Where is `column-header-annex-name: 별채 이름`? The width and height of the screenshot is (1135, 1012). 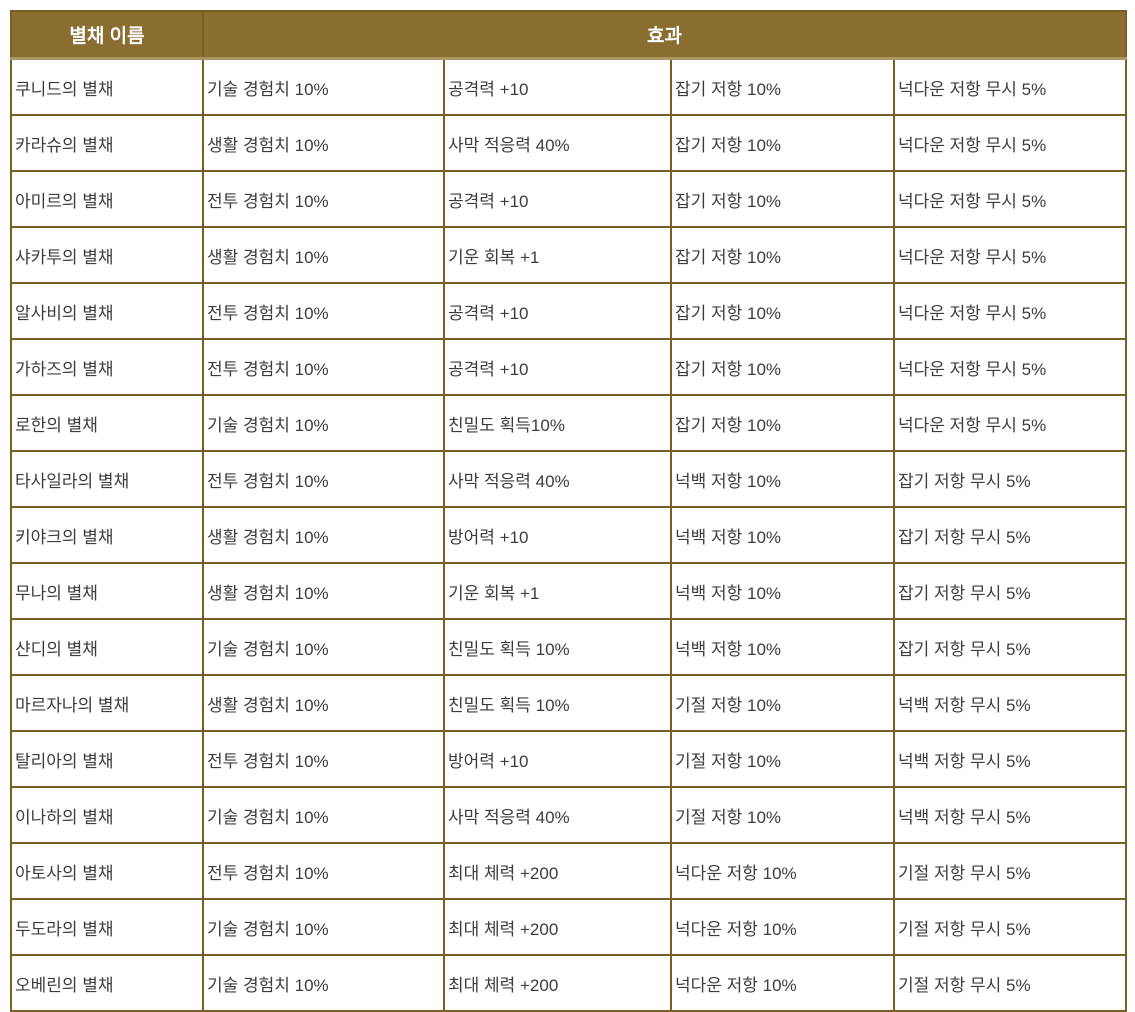
column-header-annex-name: 별채 이름 is located at coordinates (107, 35).